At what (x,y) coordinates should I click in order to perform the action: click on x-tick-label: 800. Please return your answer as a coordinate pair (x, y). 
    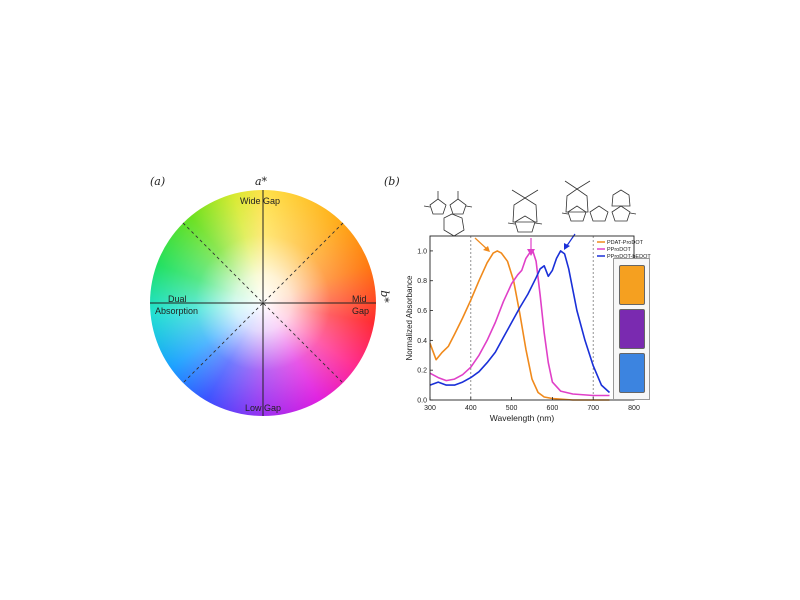
    Looking at the image, I should click on (634, 408).